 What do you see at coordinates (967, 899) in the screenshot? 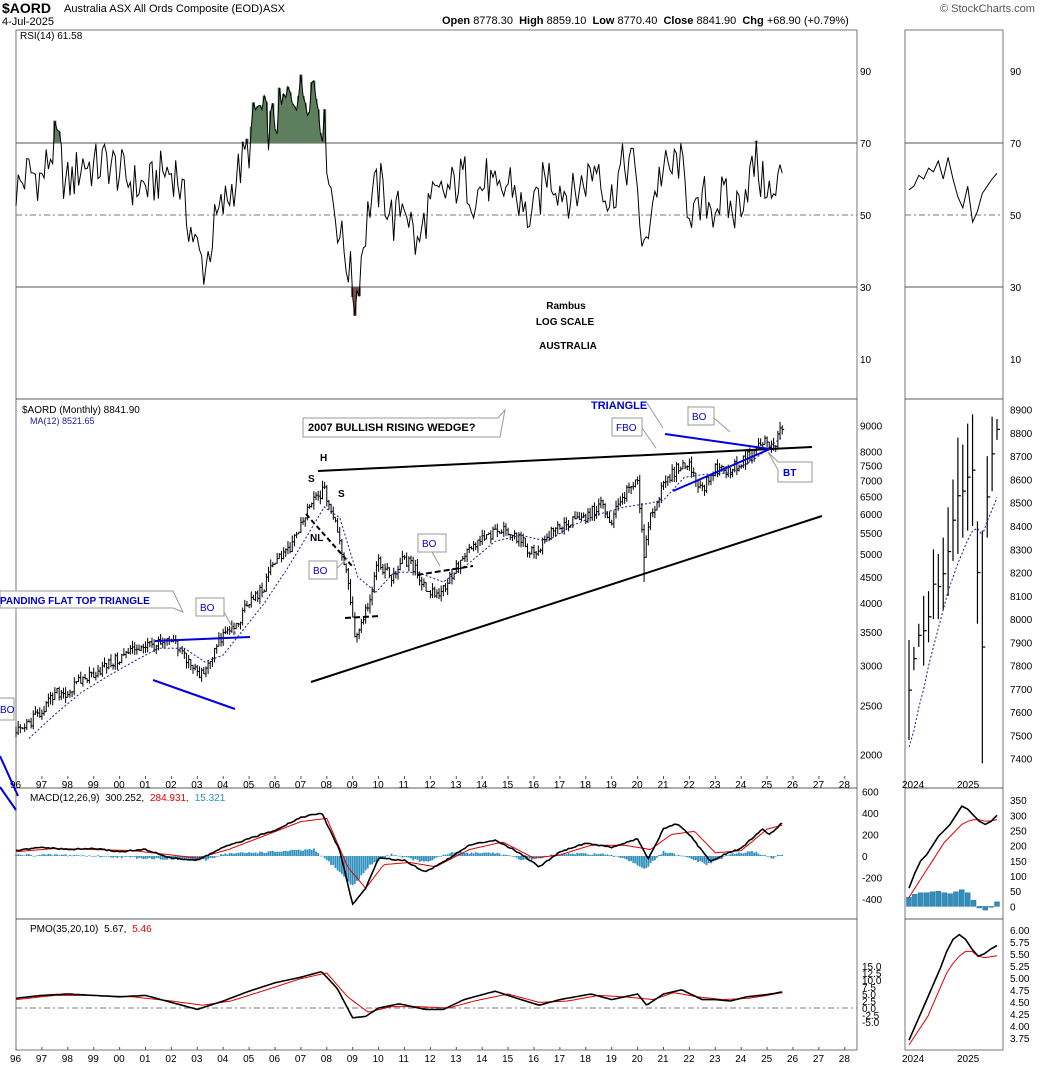
I see `zoom-macd-histogram-bar` at bounding box center [967, 899].